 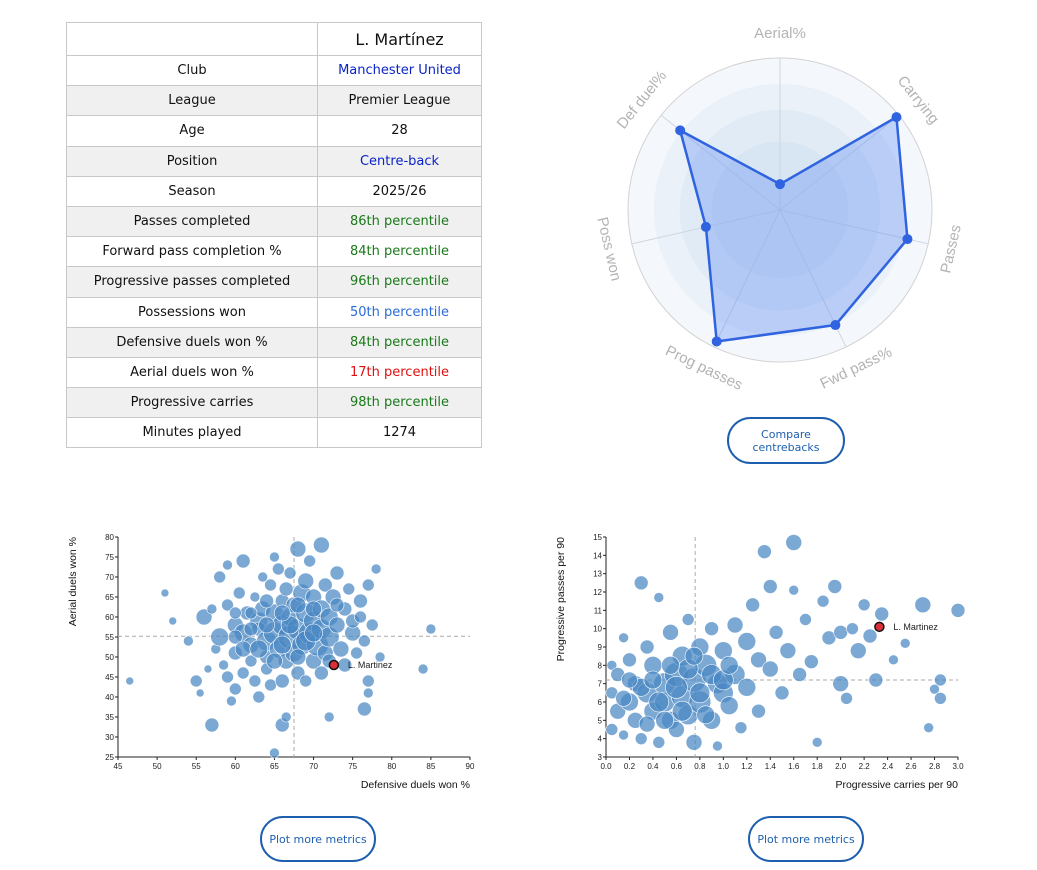 I want to click on y-tick-label: 4, so click(x=600, y=739).